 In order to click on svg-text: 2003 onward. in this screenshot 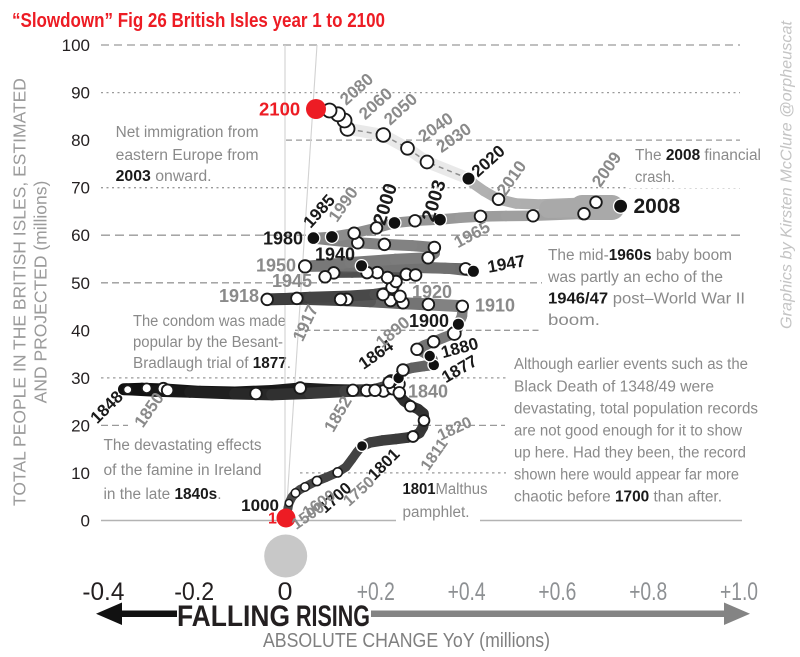, I will do `click(164, 176)`.